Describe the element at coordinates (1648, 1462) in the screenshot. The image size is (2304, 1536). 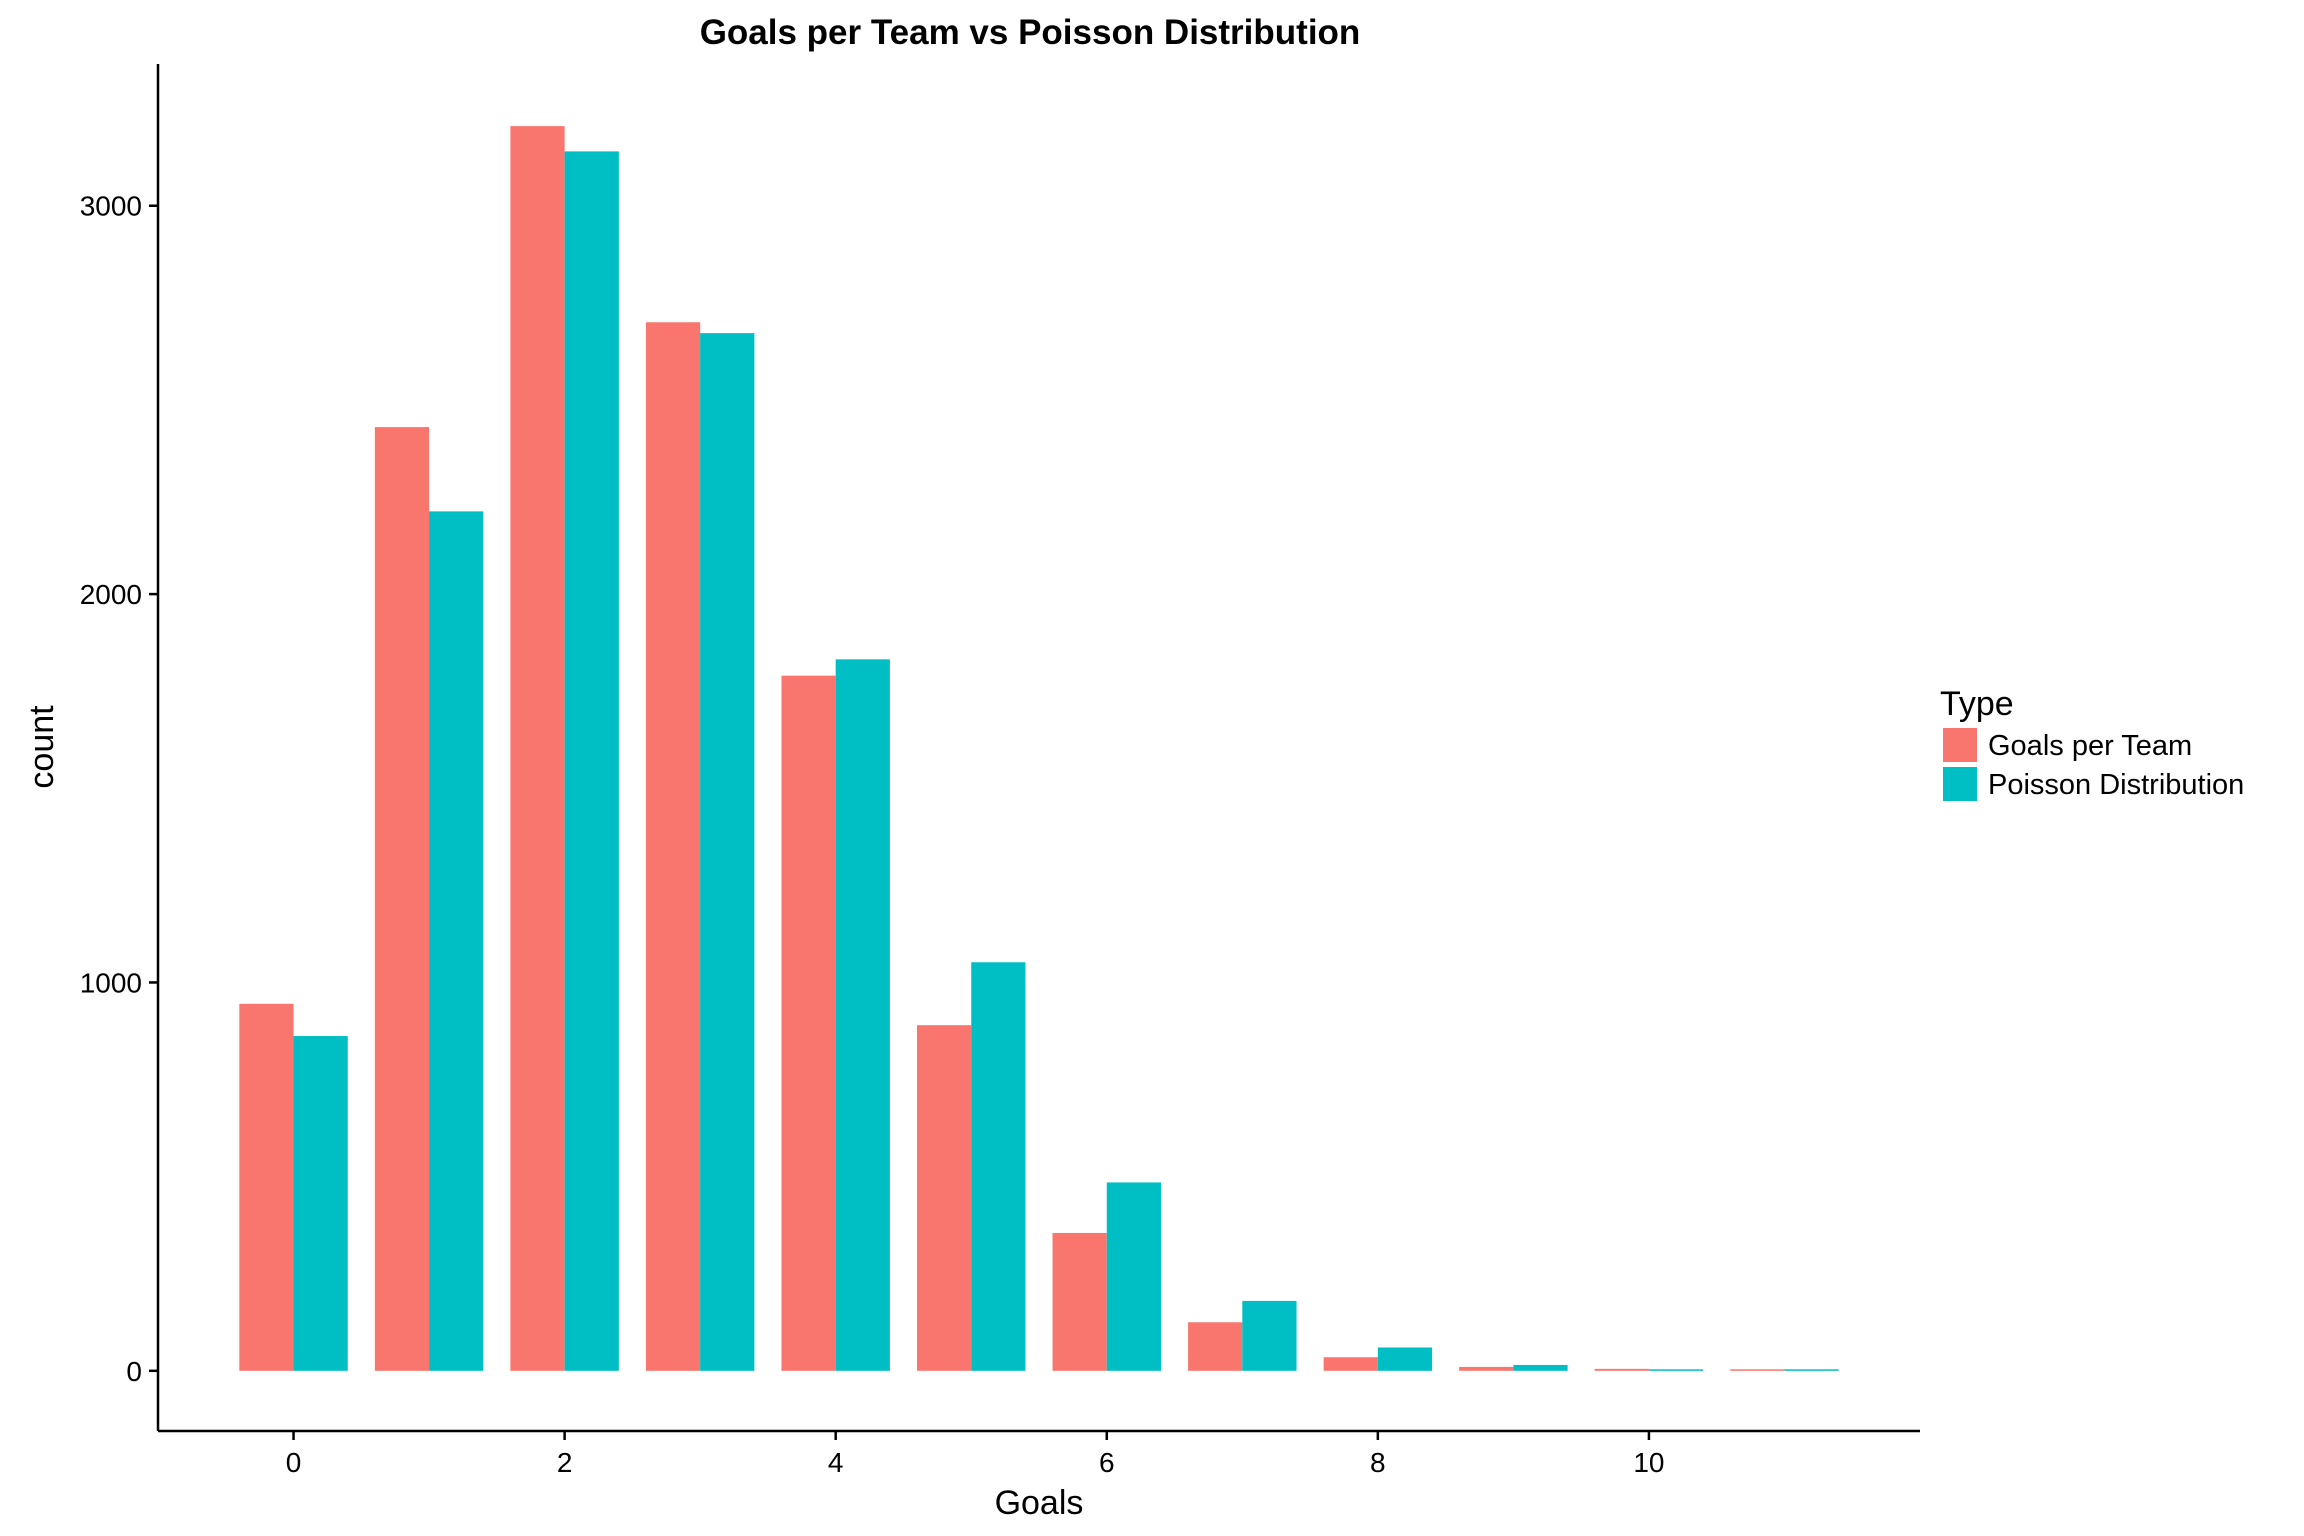
I see `x-tick-label: 10` at that location.